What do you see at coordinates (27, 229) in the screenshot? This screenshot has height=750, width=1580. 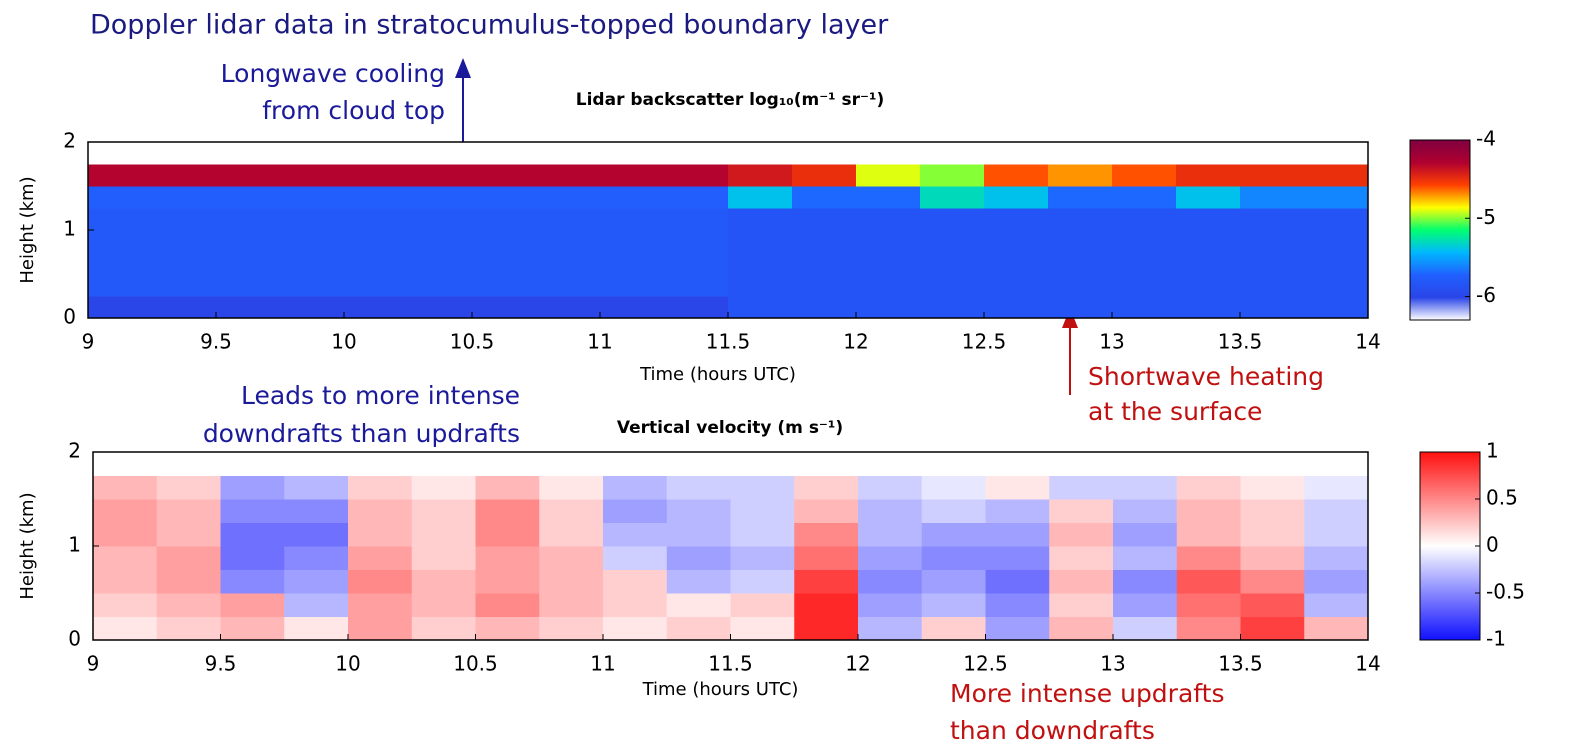 I see `y-axis-label: Height (km)` at bounding box center [27, 229].